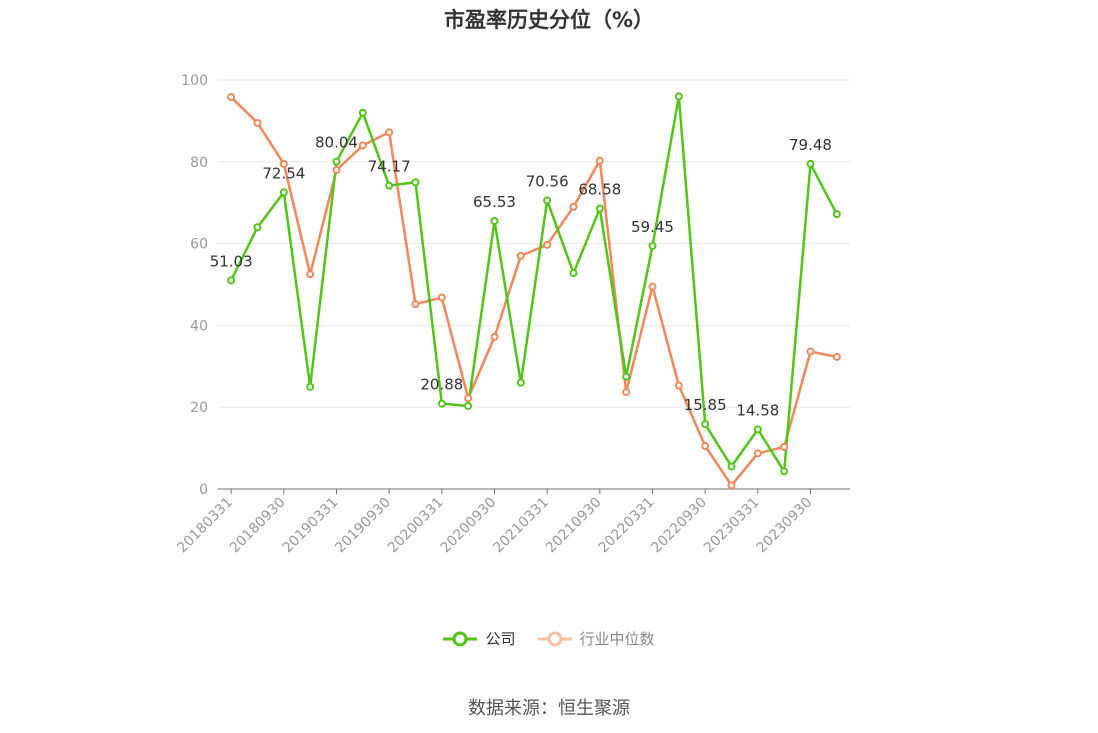 This screenshot has height=733, width=1098. Describe the element at coordinates (679, 526) in the screenshot. I see `x-tick-label: 20220930` at that location.